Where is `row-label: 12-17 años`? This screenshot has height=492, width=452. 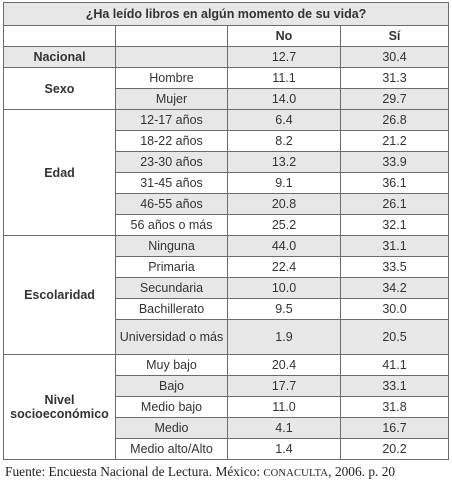 row-label: 12-17 años is located at coordinates (171, 120).